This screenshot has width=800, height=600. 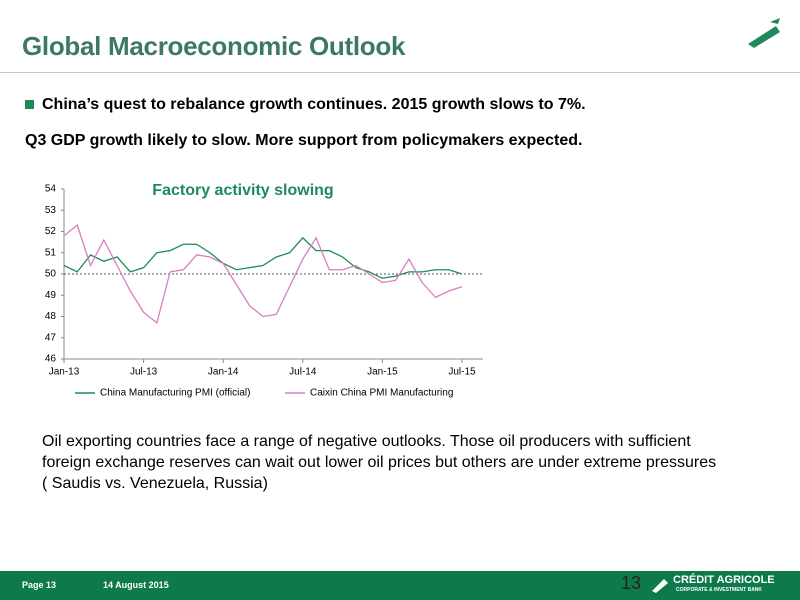 What do you see at coordinates (39, 585) in the screenshot?
I see `page-label: Page 13` at bounding box center [39, 585].